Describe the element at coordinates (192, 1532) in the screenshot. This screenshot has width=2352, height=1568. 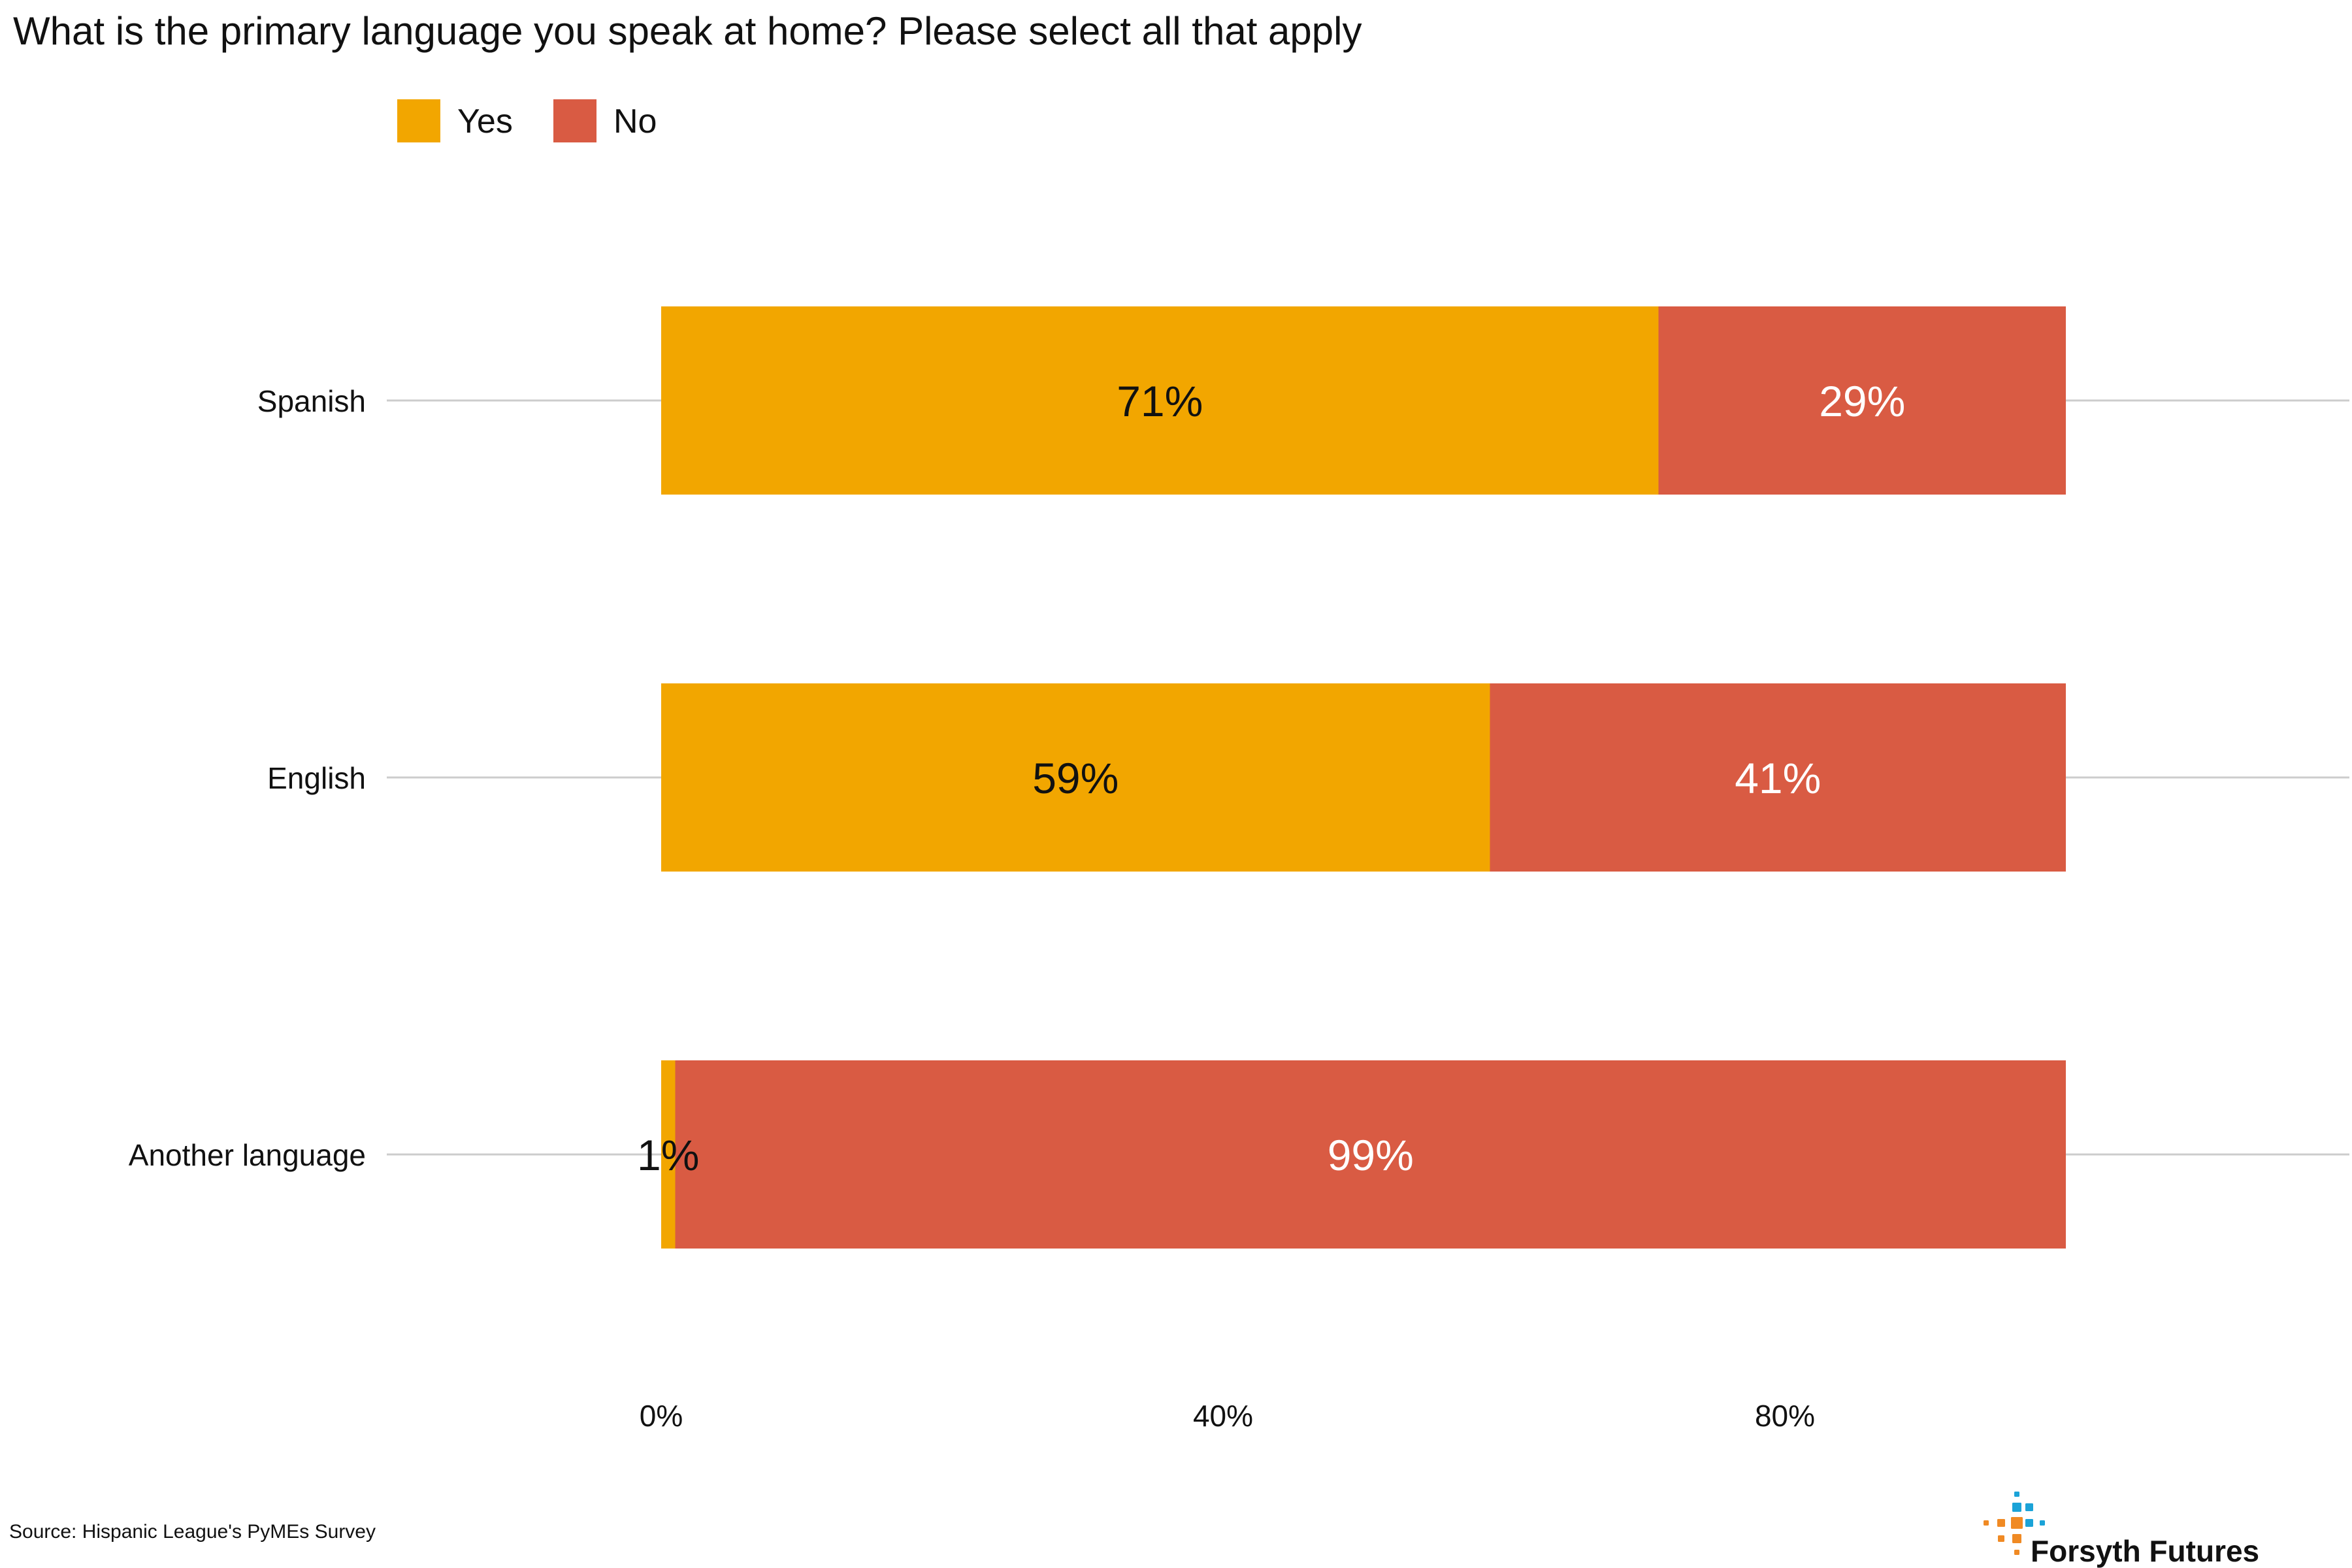
I see `source-note: Source: Hispanic League's PyMEs Survey` at that location.